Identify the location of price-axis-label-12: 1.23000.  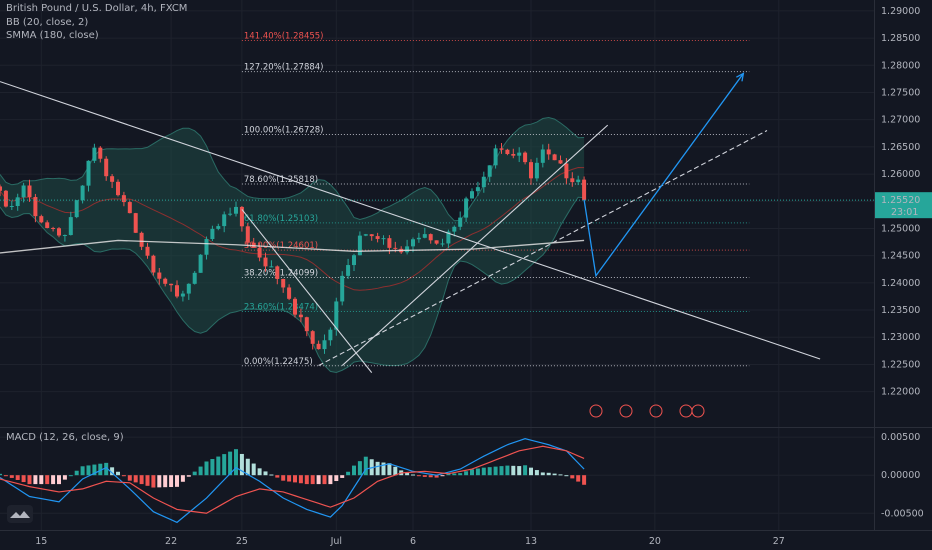
(900, 337).